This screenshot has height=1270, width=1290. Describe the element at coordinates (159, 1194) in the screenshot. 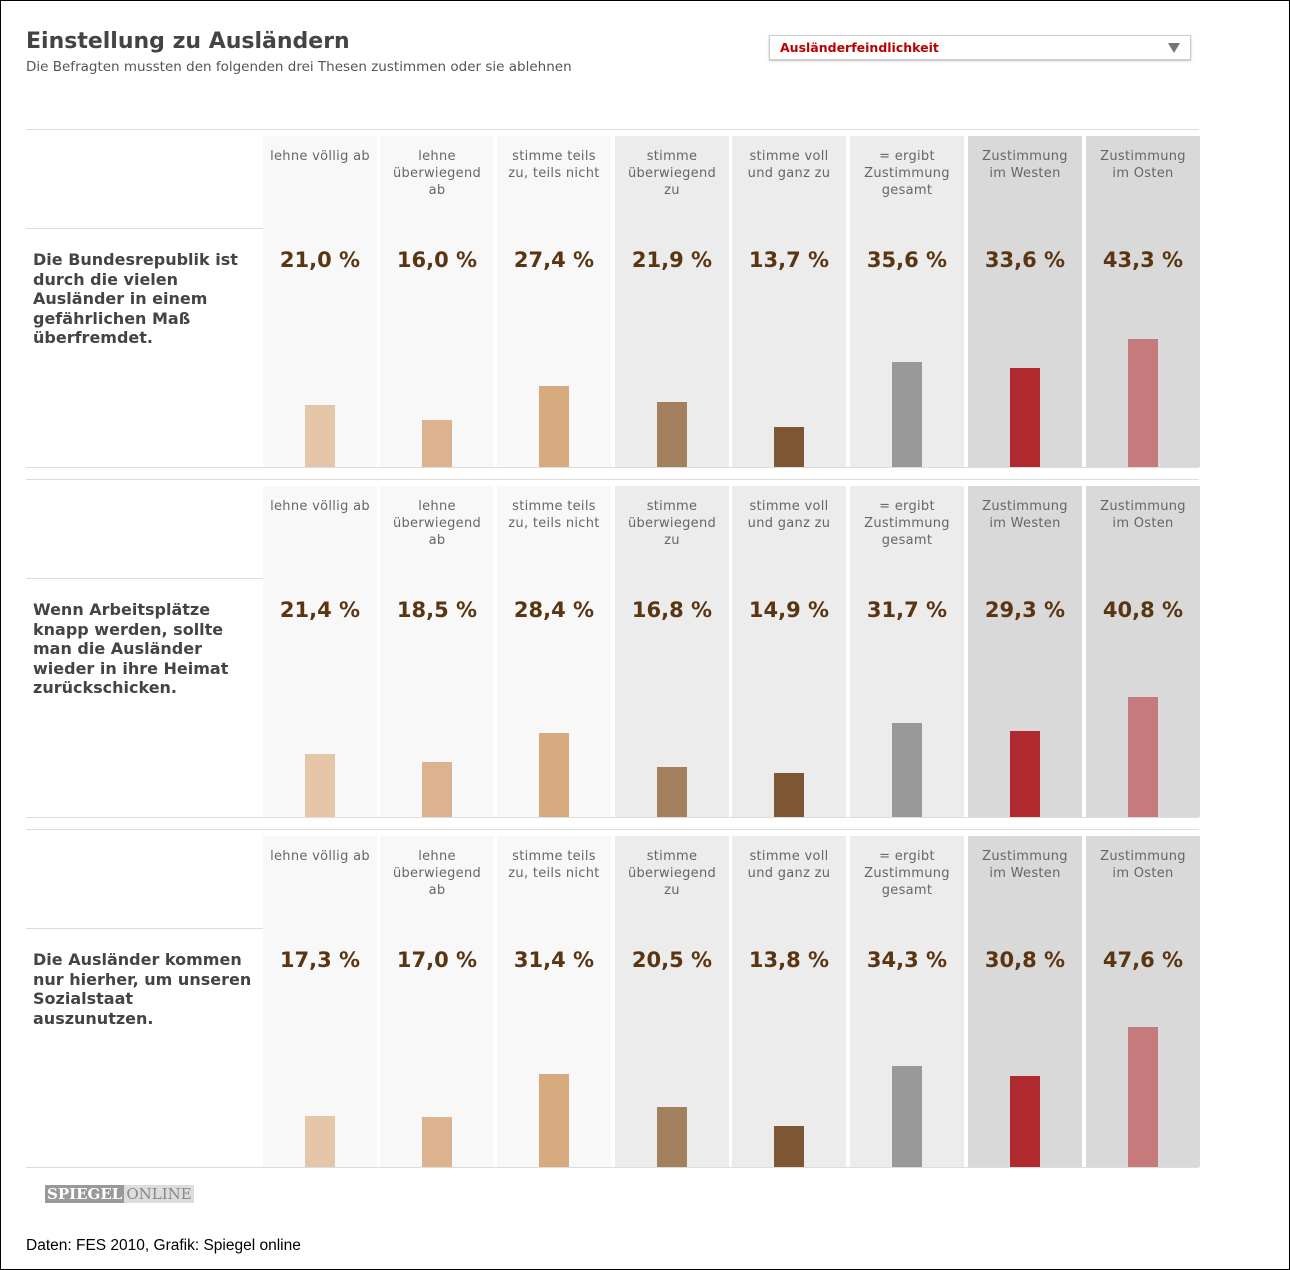

I see `logo-part: ONLINE` at that location.